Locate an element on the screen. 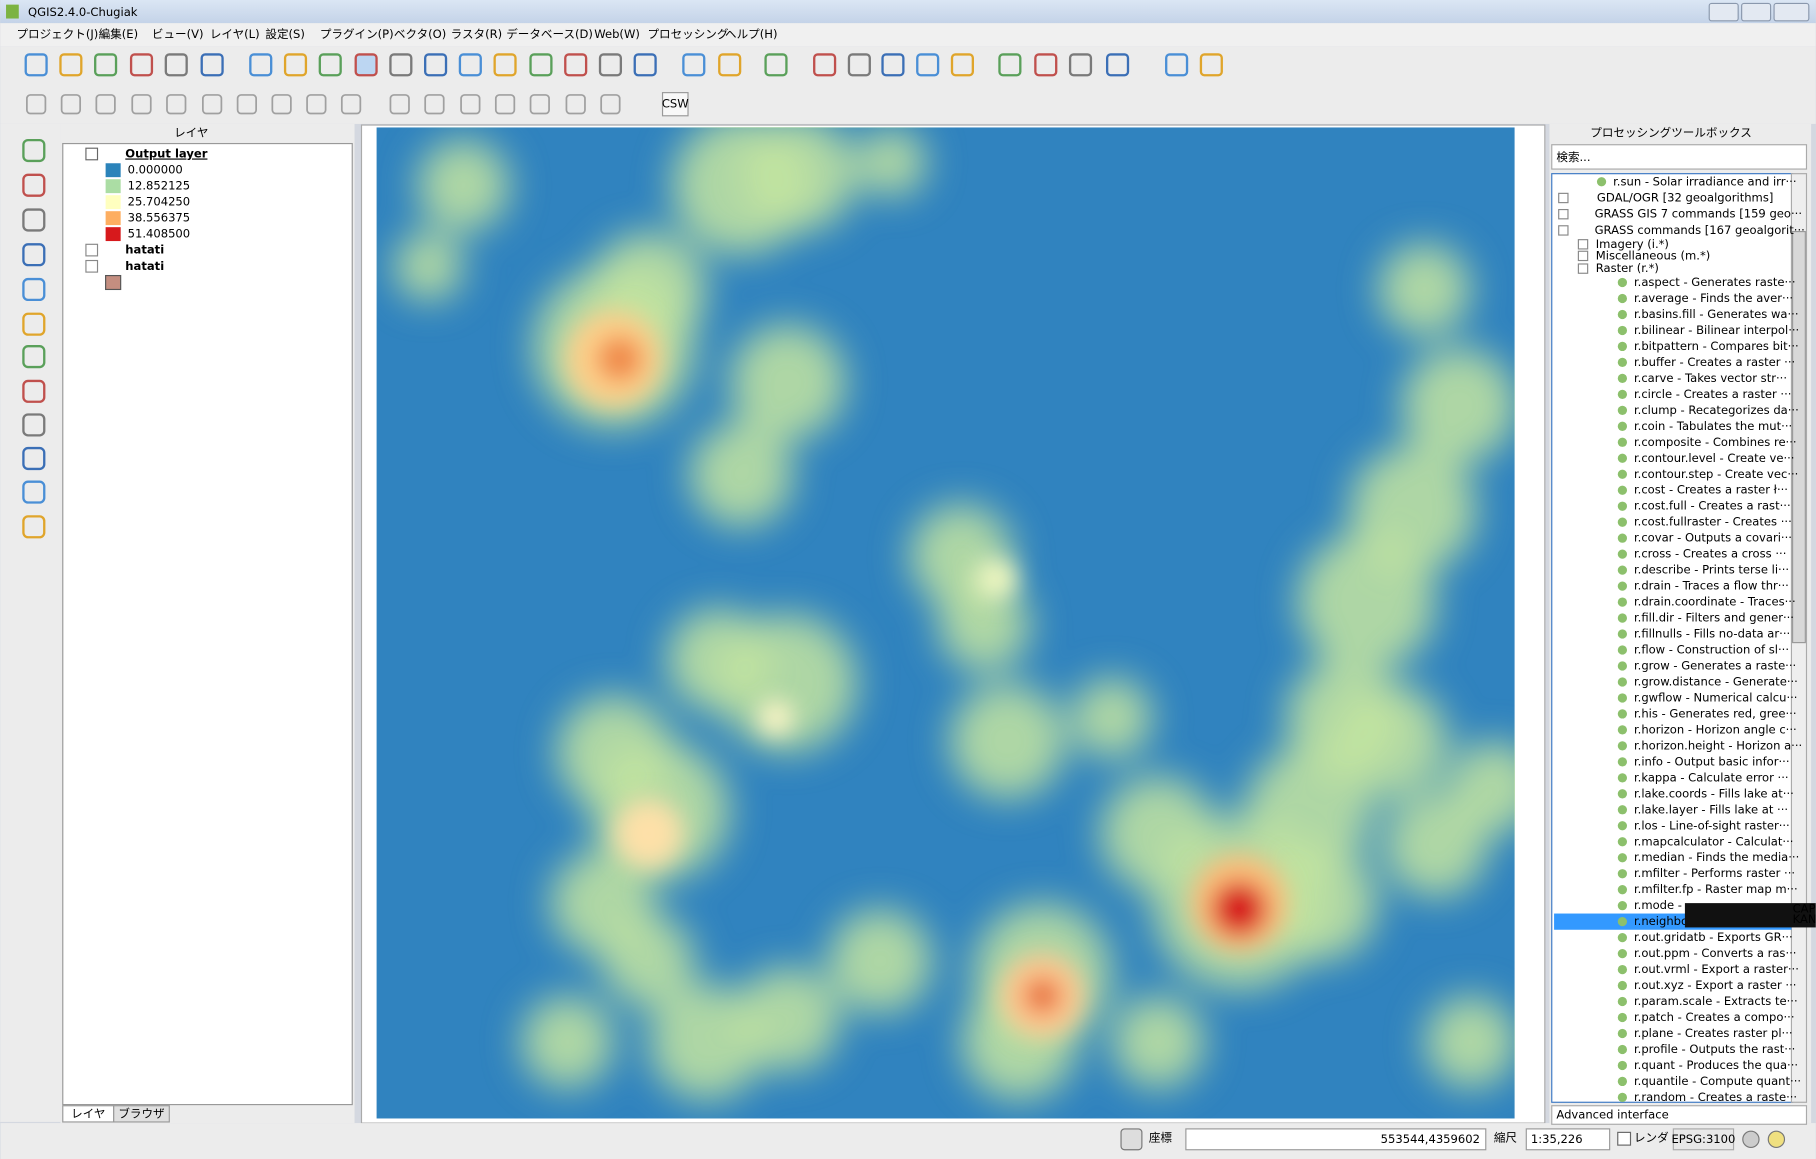  scale-value: 1:35,226 is located at coordinates (1557, 1139).